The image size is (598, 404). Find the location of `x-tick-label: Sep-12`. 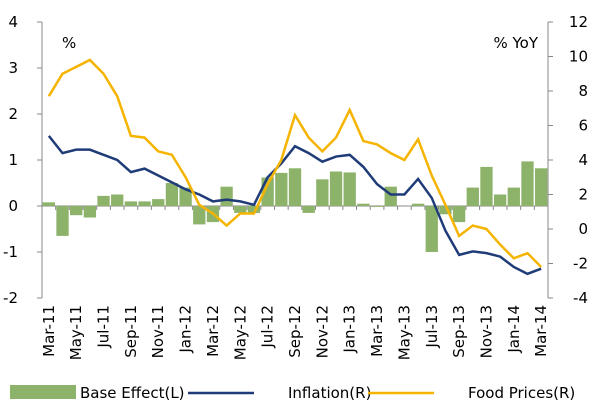

x-tick-label: Sep-12 is located at coordinates (295, 331).